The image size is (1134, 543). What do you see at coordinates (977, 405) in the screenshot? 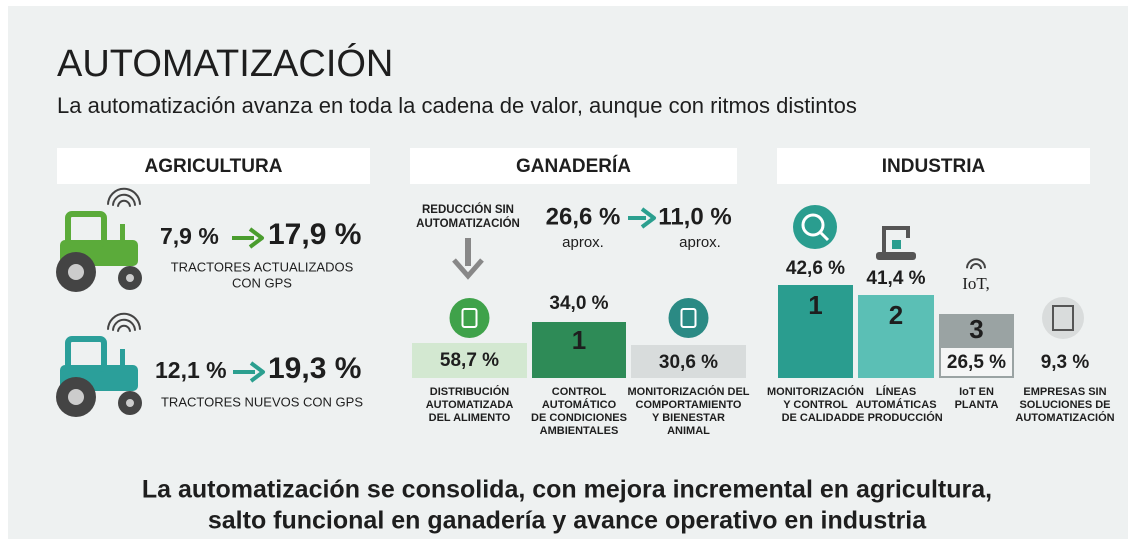
I see `item-label: PLANTA` at bounding box center [977, 405].